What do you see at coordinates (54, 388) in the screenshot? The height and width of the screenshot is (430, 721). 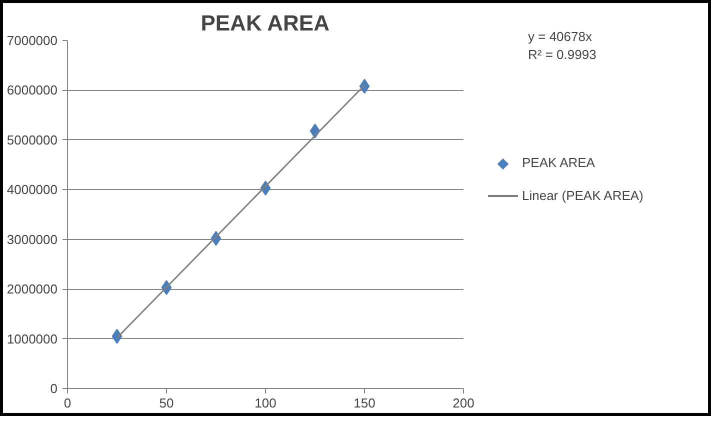 I see `y-tick-label: 0` at bounding box center [54, 388].